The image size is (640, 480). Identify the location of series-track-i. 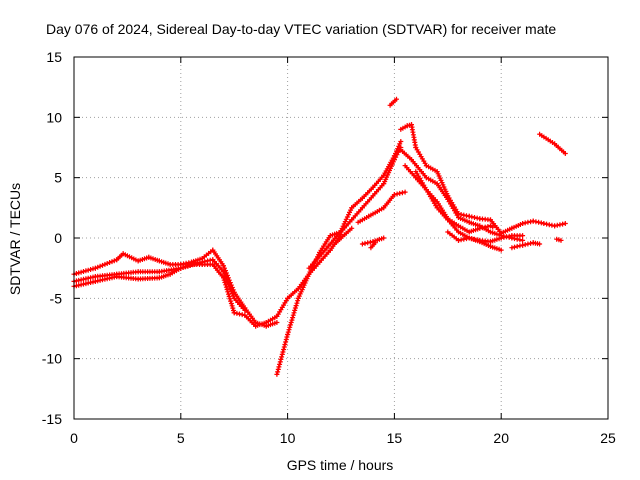
(373, 245).